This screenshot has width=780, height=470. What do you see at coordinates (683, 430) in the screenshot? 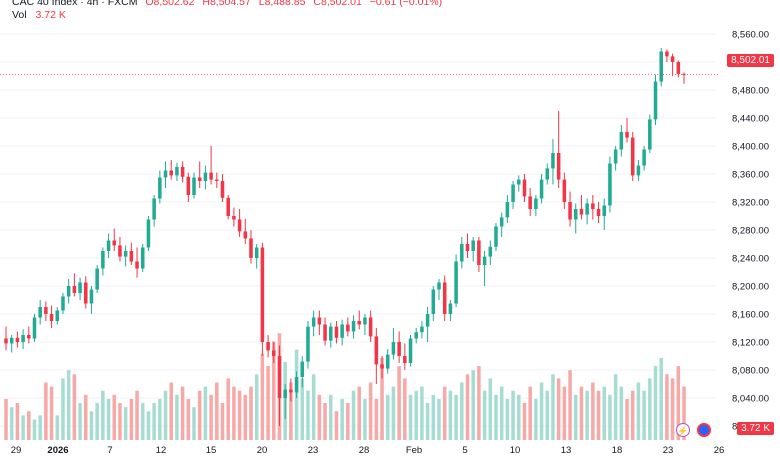
I see `lightning-icon: ⚡` at bounding box center [683, 430].